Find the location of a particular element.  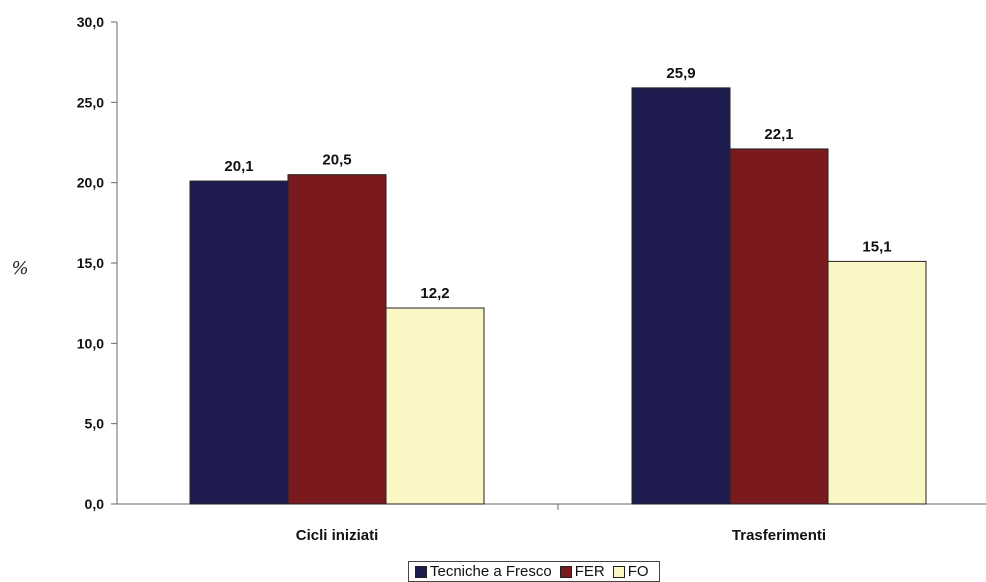

legend-label: FO is located at coordinates (638, 571).